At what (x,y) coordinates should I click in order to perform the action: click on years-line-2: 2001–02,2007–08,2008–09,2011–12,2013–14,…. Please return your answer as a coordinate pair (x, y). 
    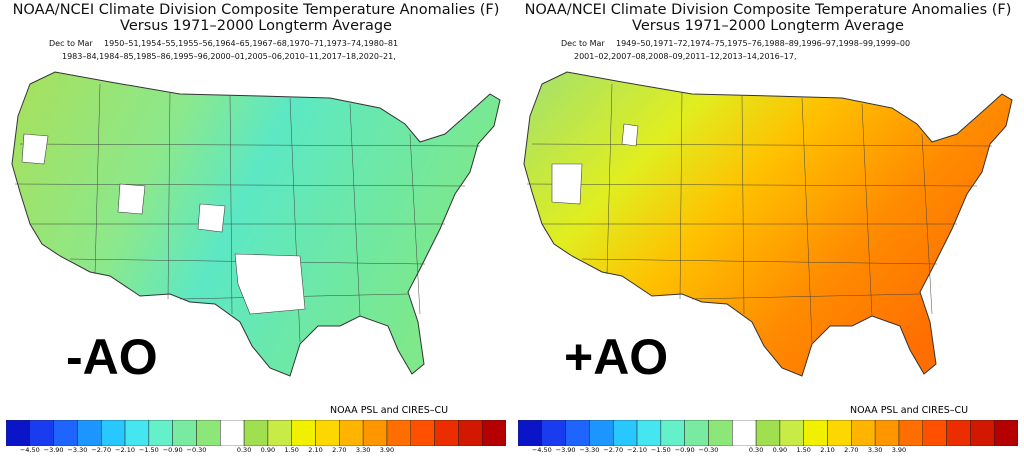
    Looking at the image, I should click on (685, 56).